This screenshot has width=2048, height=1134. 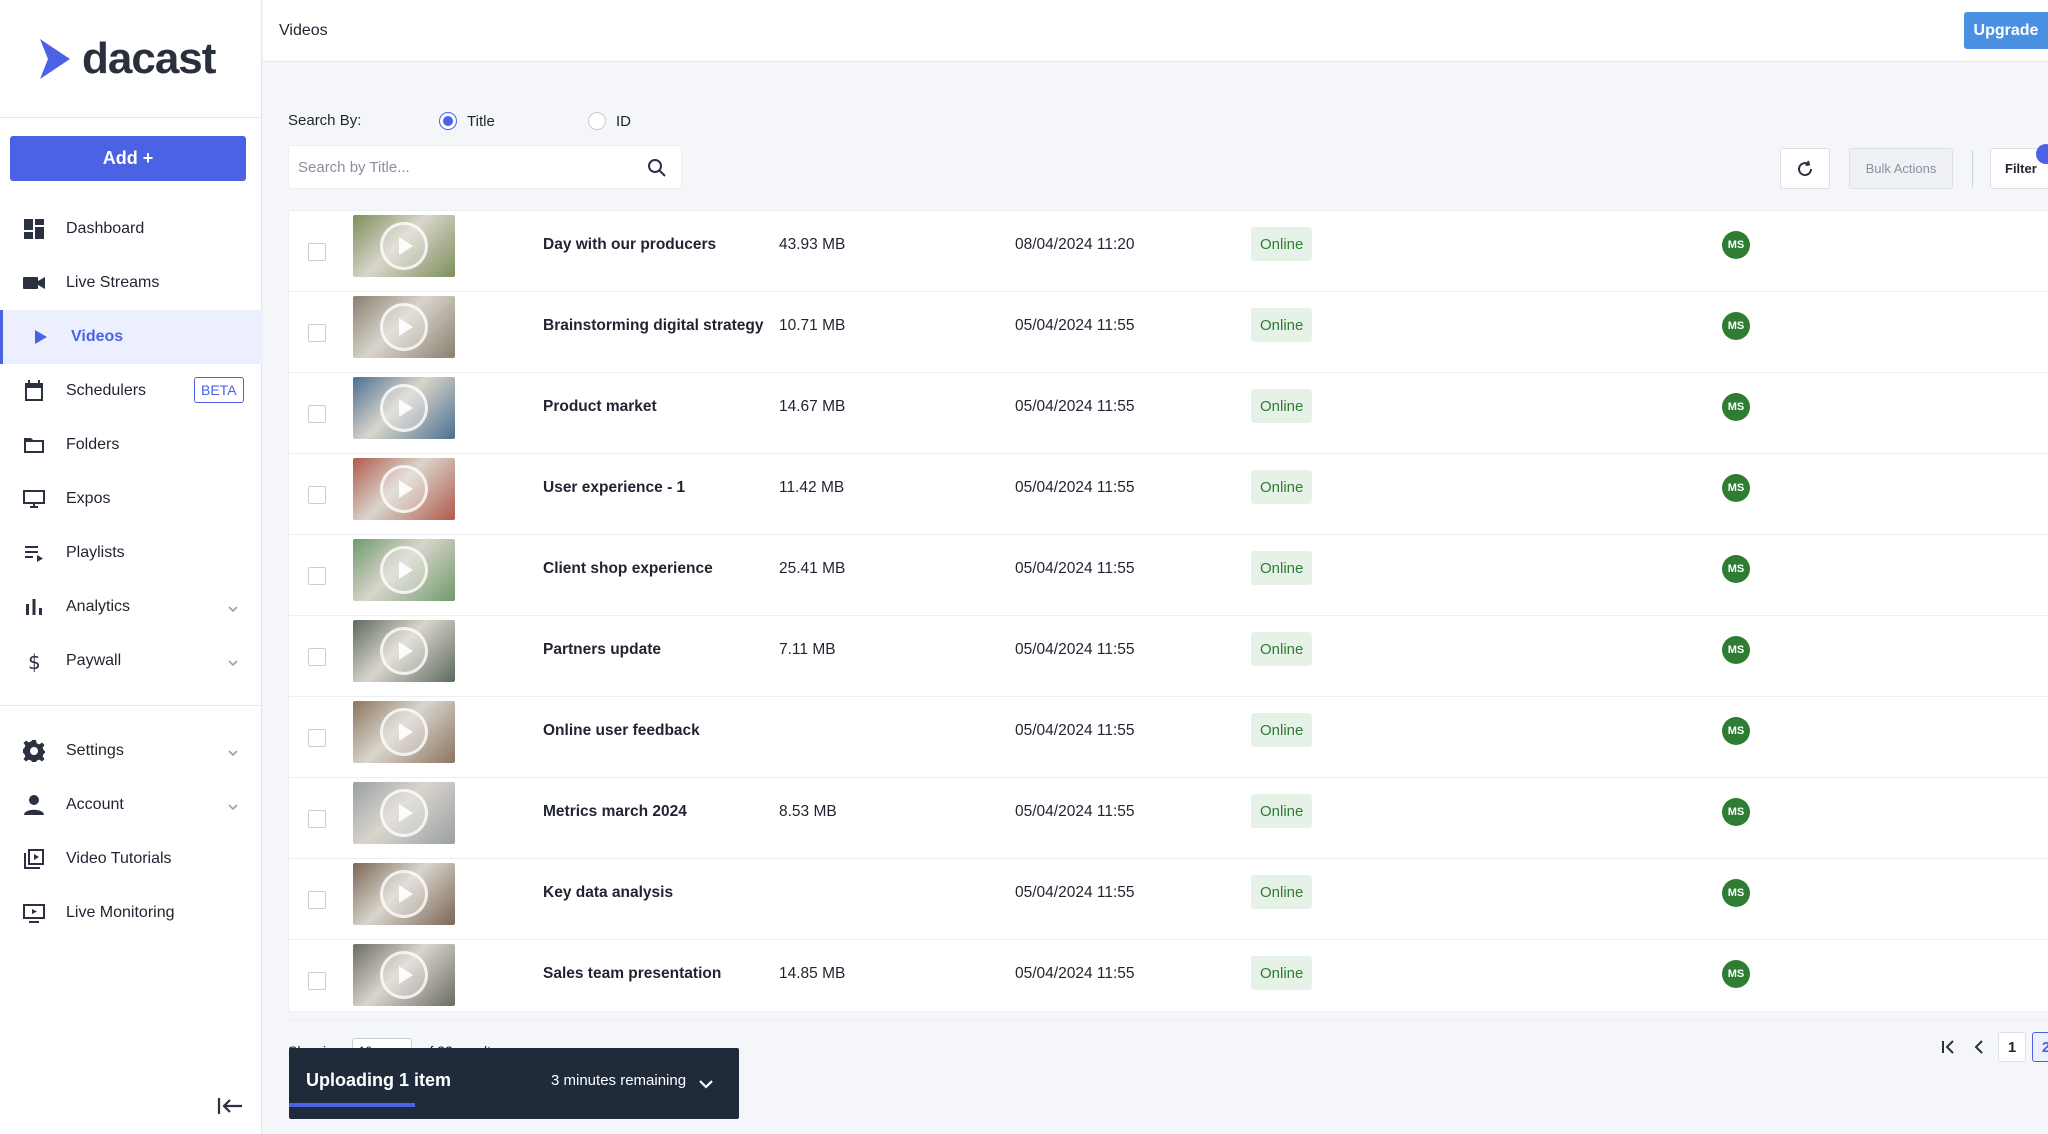 What do you see at coordinates (131, 337) in the screenshot?
I see `sidebar-item-videos: Videos` at bounding box center [131, 337].